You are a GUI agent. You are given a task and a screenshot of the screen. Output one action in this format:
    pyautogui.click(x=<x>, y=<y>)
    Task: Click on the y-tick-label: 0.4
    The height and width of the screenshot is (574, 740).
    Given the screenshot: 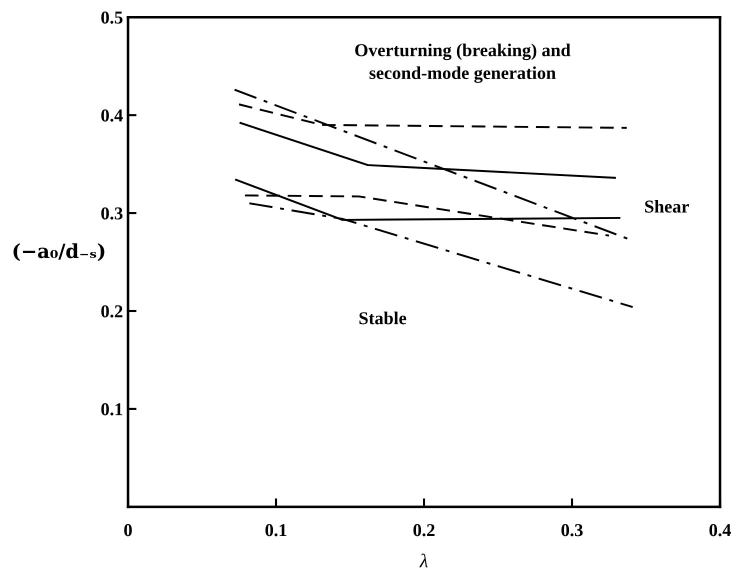 What is the action you would take?
    pyautogui.click(x=112, y=115)
    